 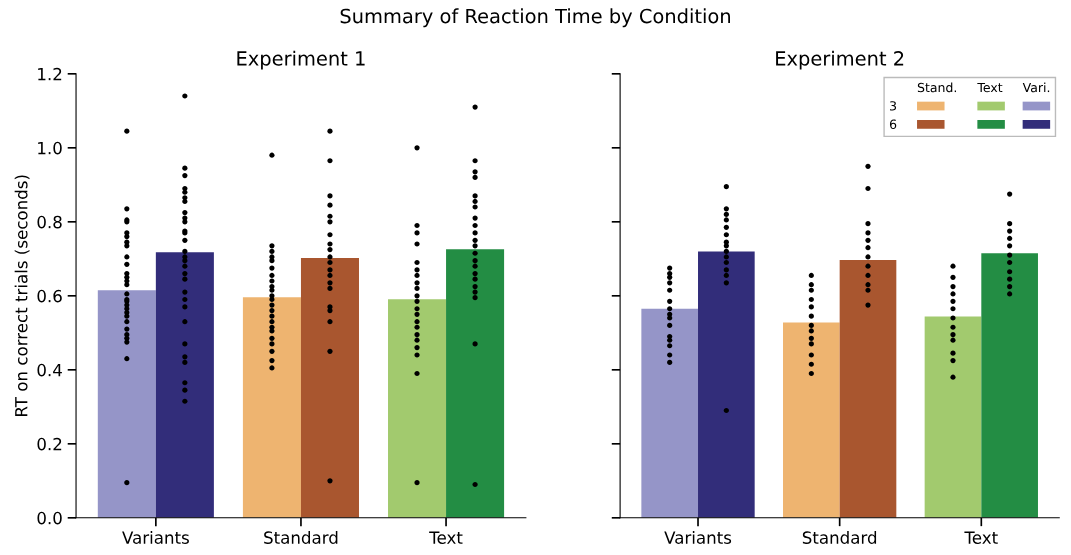 What do you see at coordinates (301, 60) in the screenshot?
I see `chart-title: Experiment 1` at bounding box center [301, 60].